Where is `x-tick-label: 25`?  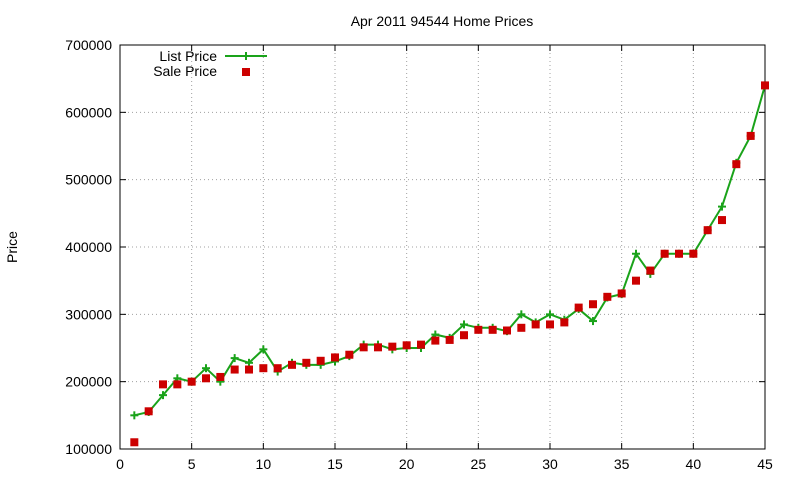
x-tick-label: 25 is located at coordinates (479, 464).